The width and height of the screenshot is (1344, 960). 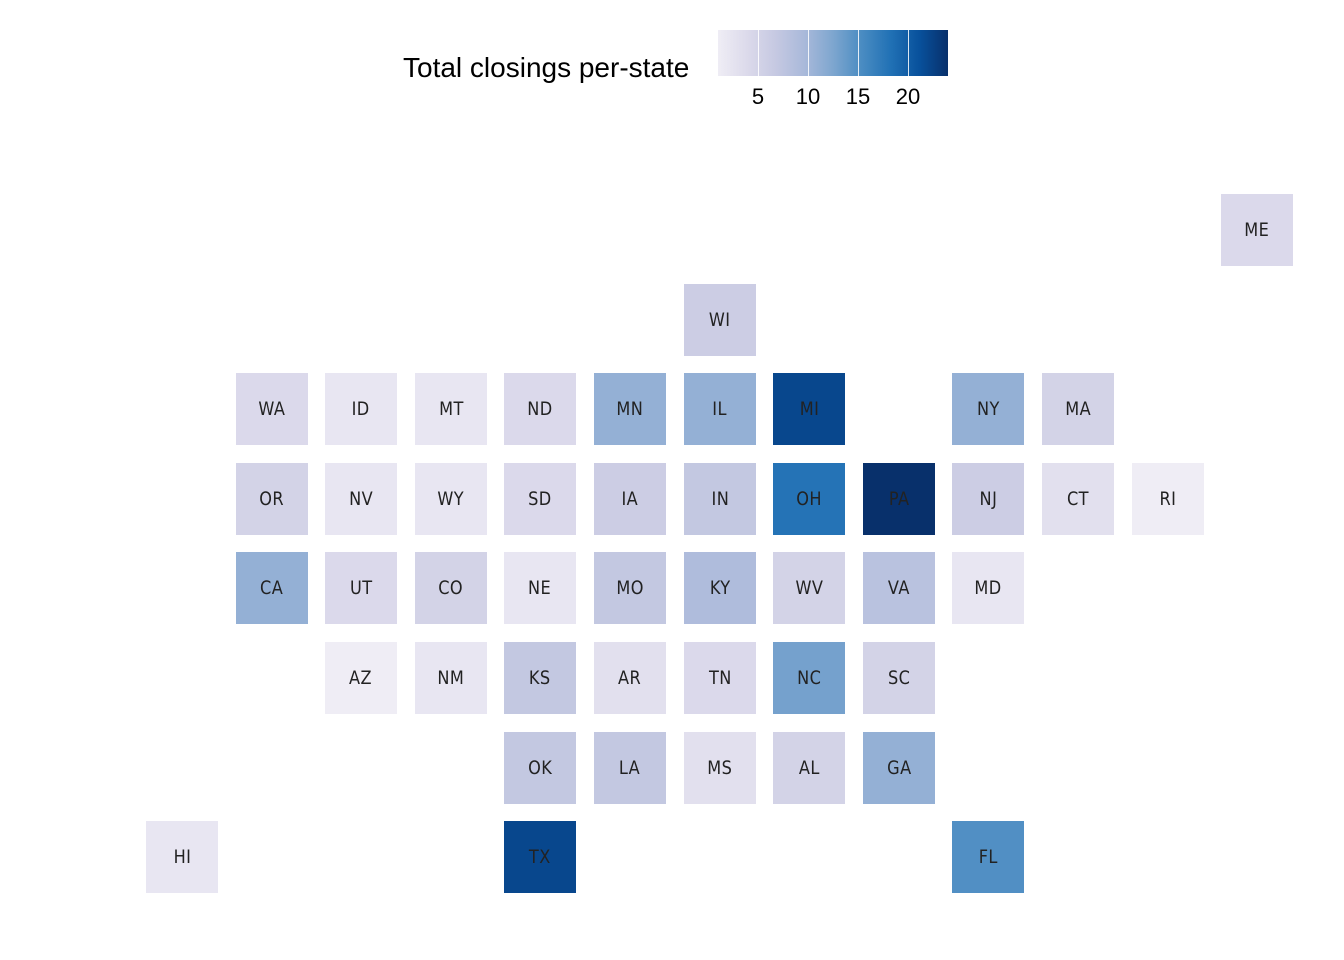 I want to click on state-label: WV, so click(x=809, y=588).